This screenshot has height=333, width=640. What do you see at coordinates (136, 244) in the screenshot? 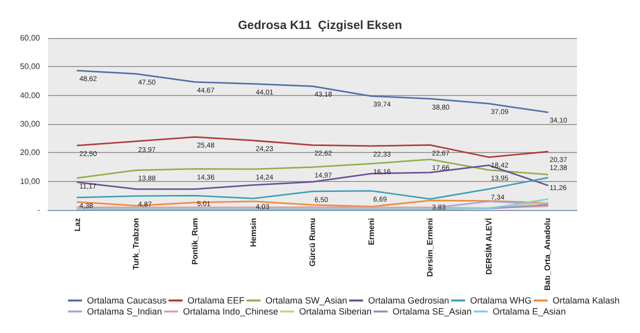
I see `x-tick-label: Turk_Trabzon` at bounding box center [136, 244].